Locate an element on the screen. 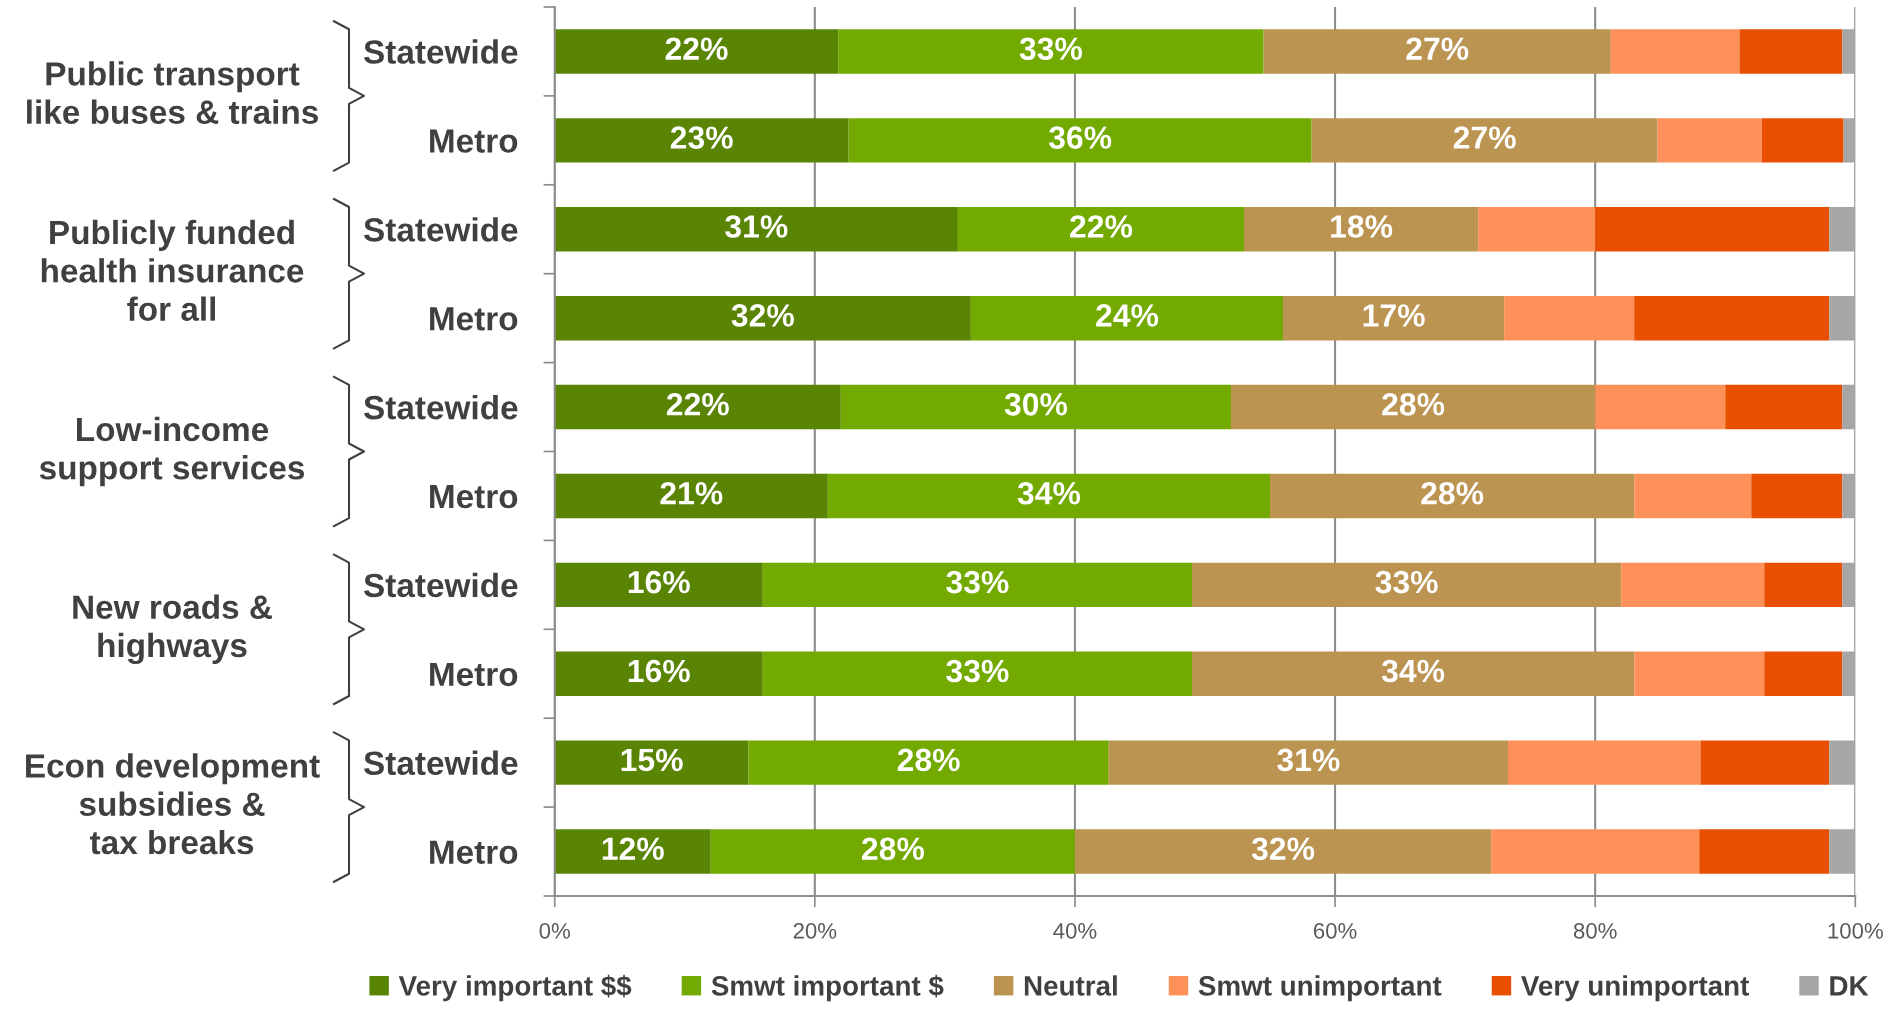 Image resolution: width=1895 pixels, height=1009 pixels. x-tick-label: 40% is located at coordinates (1075, 930).